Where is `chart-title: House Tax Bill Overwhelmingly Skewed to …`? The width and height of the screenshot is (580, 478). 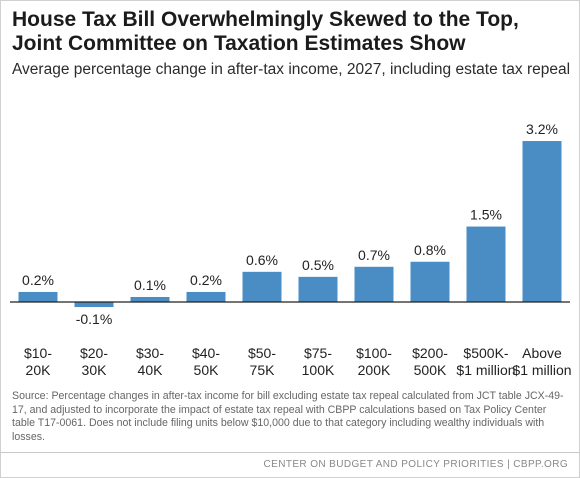 chart-title: House Tax Bill Overwhelmingly Skewed to … is located at coordinates (265, 31).